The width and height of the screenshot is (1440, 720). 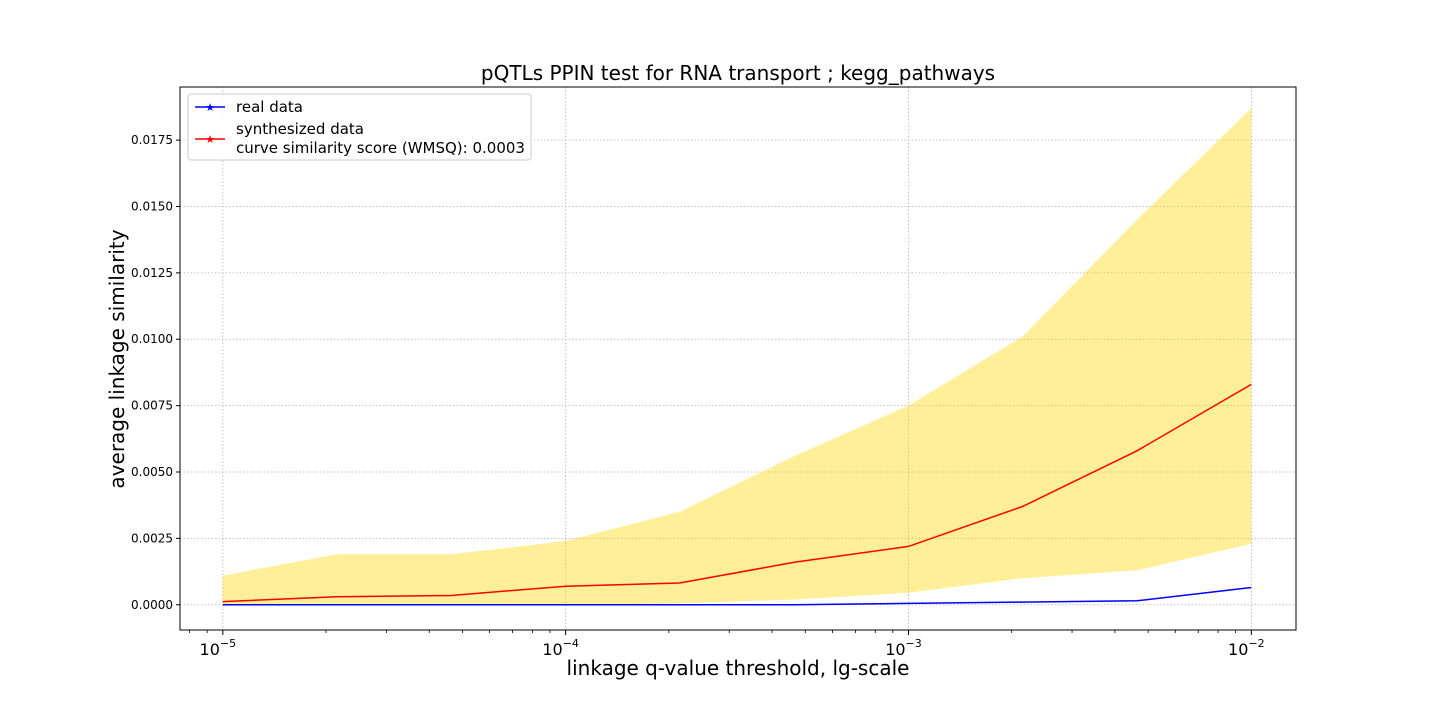 What do you see at coordinates (152, 406) in the screenshot?
I see `y-tick-label: 0.0075` at bounding box center [152, 406].